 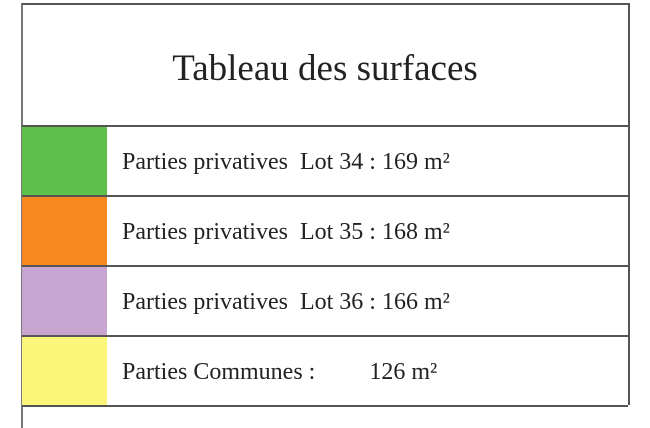 I want to click on row-label: Parties privatives Lot 34 : 169 m², so click(x=286, y=161).